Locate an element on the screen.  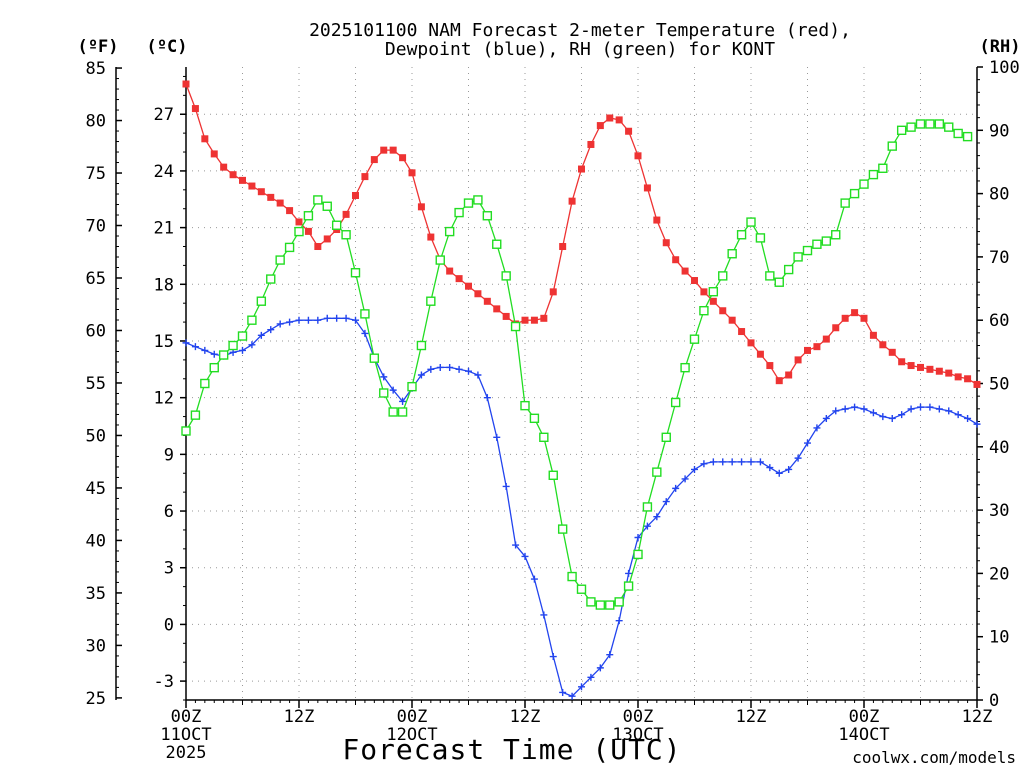
time-tick-label: 14OCT is located at coordinates (863, 735).